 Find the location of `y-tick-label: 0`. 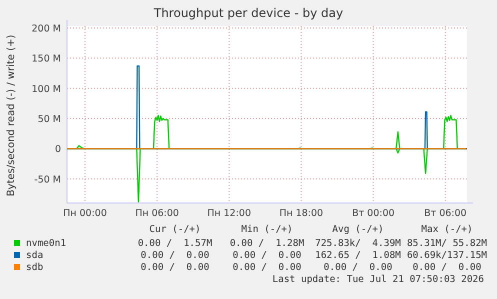

y-tick-label: 0 is located at coordinates (57, 150).